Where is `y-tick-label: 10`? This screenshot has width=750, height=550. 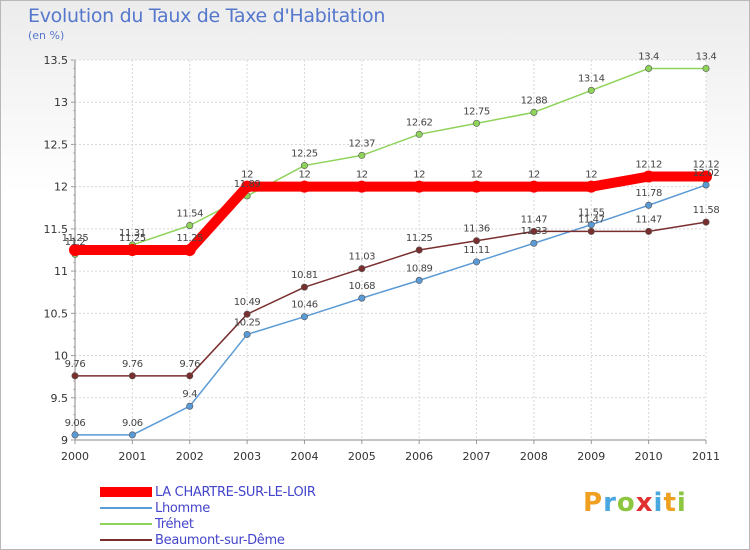 y-tick-label: 10 is located at coordinates (61, 356).